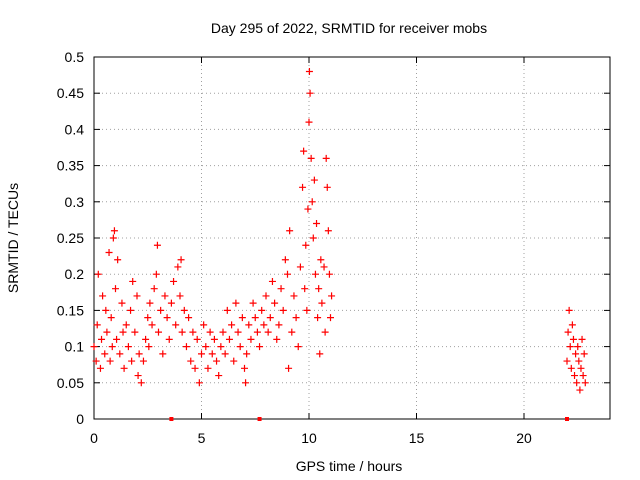  I want to click on y-tick-label: 0, so click(80, 419).